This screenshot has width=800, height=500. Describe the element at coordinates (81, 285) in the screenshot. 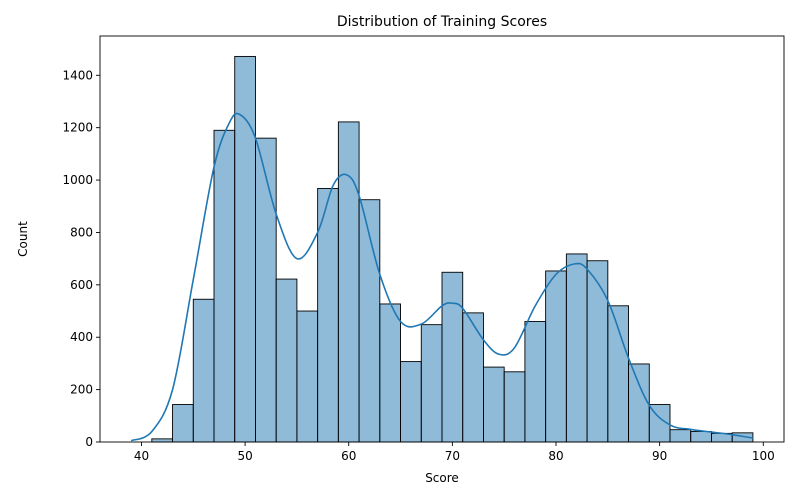

I see `y-tick-label: 600` at that location.